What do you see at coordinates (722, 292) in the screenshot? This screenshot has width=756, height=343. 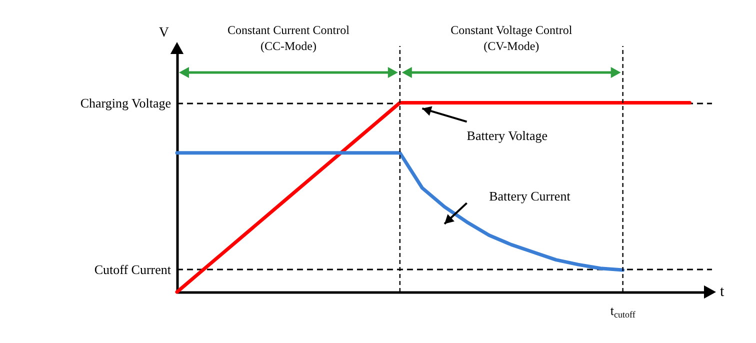 I see `x-axis-title: t` at bounding box center [722, 292].